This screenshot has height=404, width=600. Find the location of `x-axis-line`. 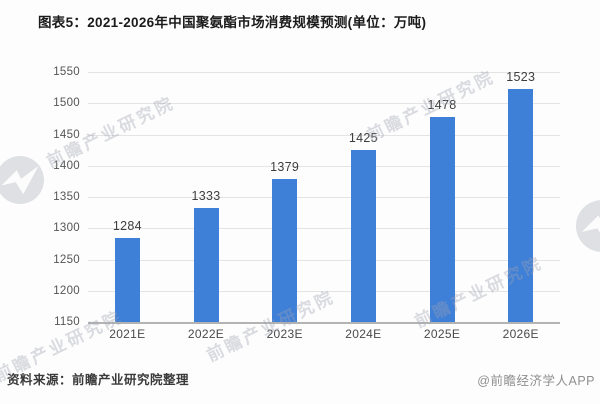

x-axis-line is located at coordinates (324, 323).